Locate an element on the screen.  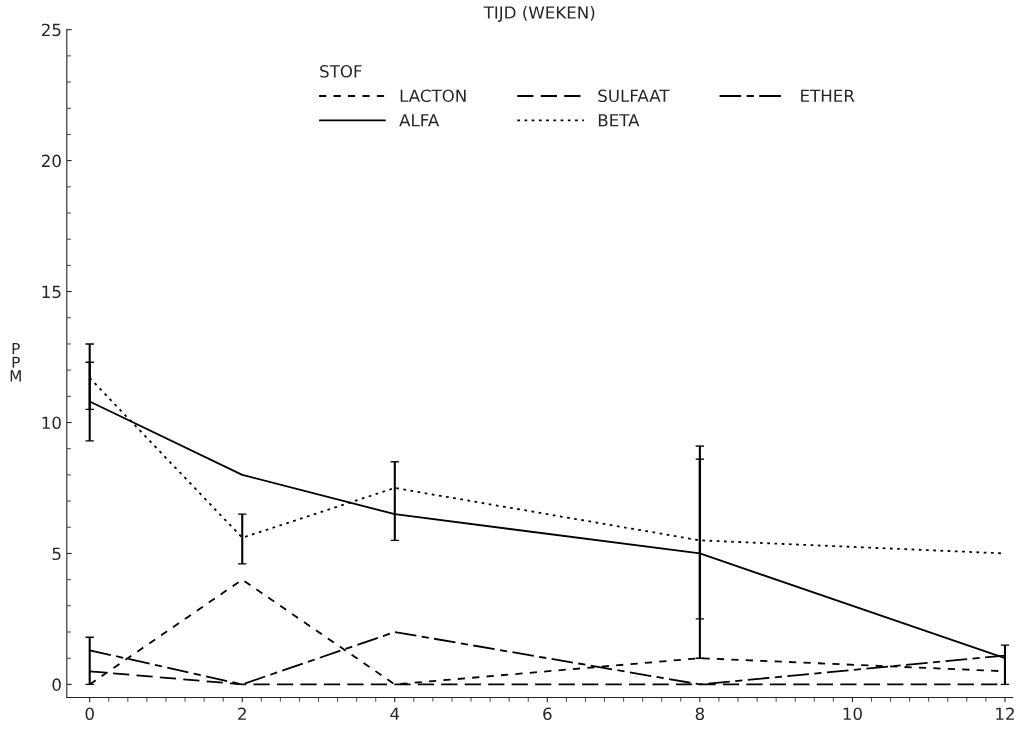
legend-label: ETHER is located at coordinates (828, 95).